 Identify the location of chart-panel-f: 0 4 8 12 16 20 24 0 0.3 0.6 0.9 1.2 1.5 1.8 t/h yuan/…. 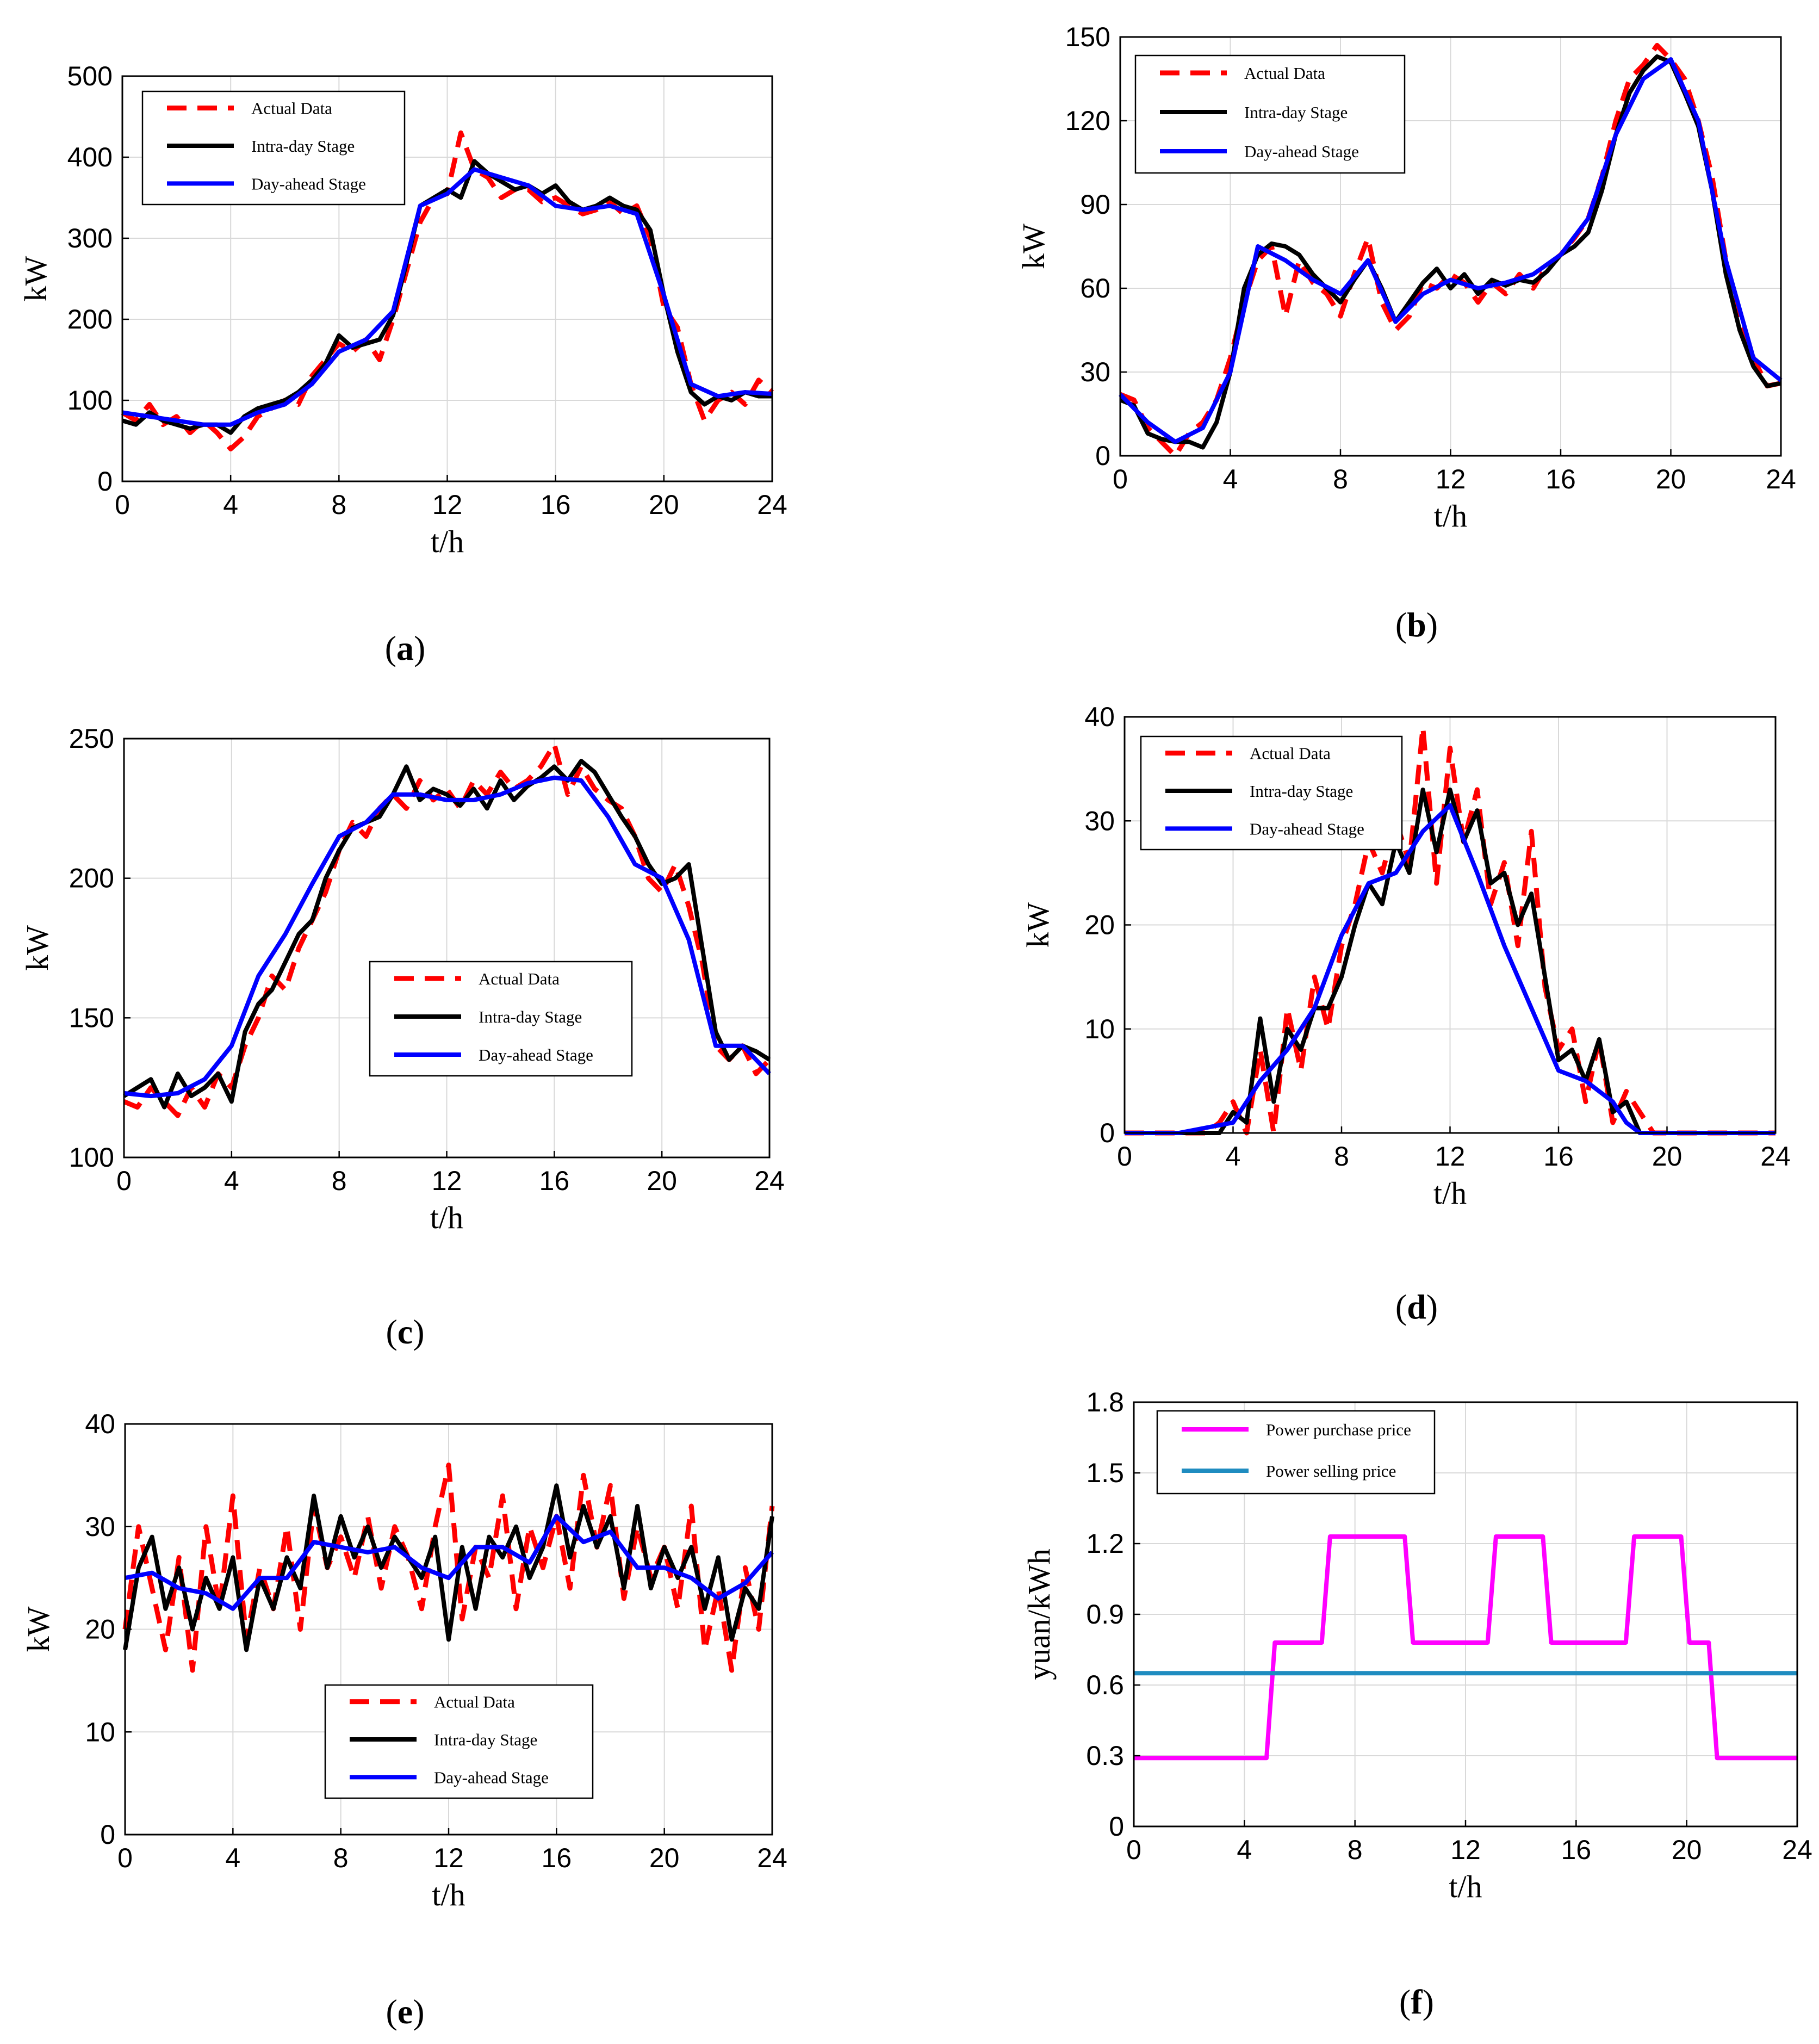
(1416, 1704).